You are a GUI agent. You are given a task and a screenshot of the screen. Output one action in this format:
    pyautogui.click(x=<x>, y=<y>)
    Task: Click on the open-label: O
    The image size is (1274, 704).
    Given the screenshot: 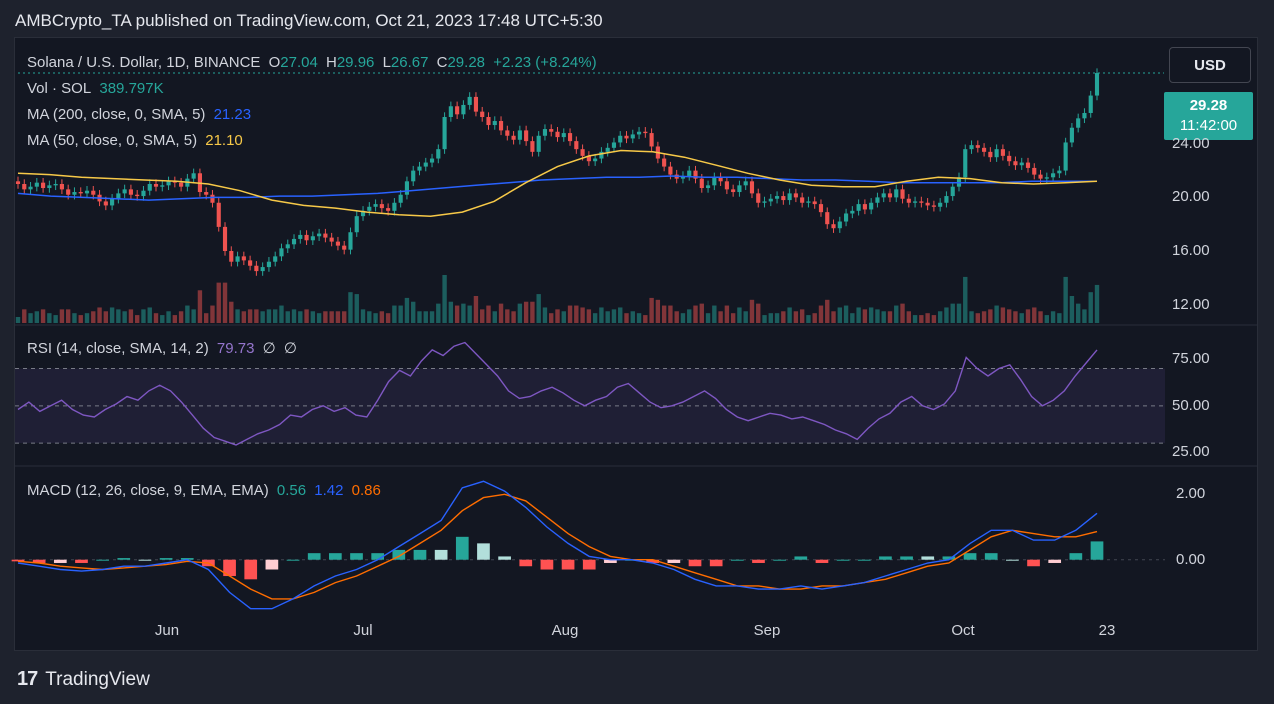 What is the action you would take?
    pyautogui.click(x=274, y=62)
    